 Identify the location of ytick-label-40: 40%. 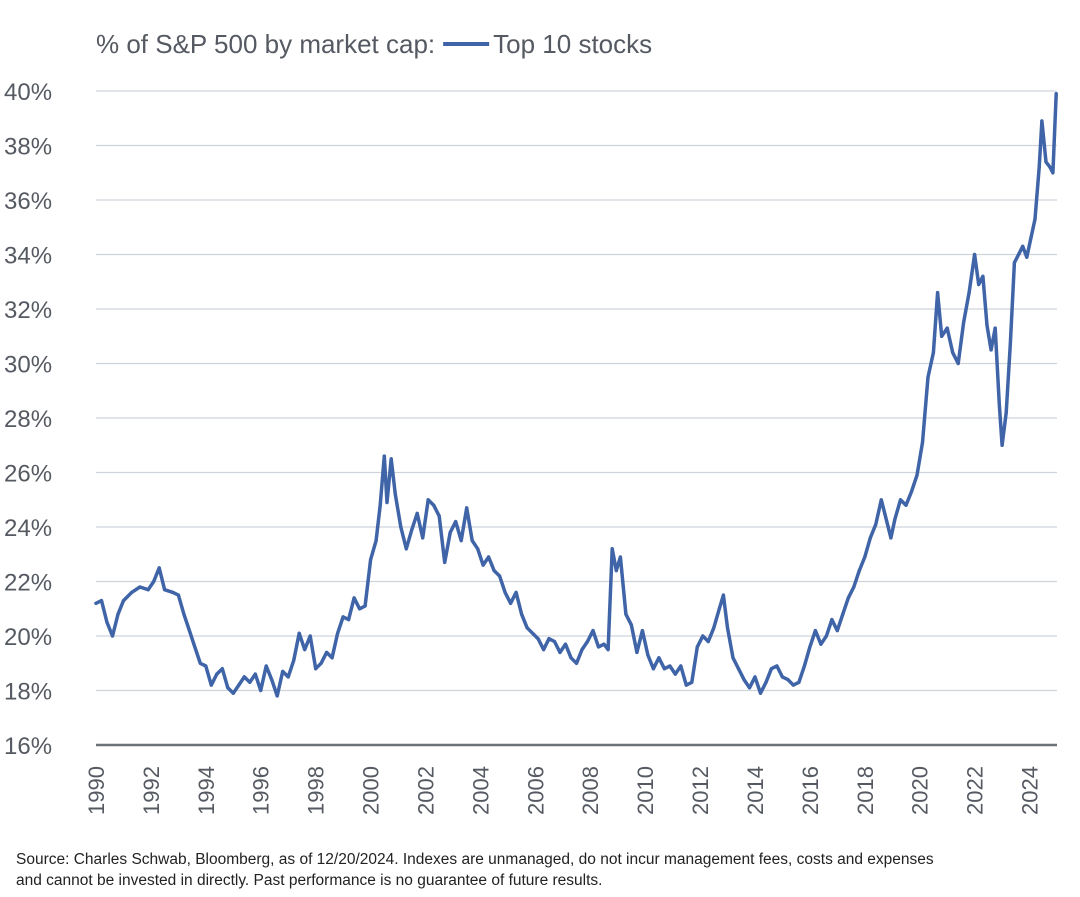
(28, 92).